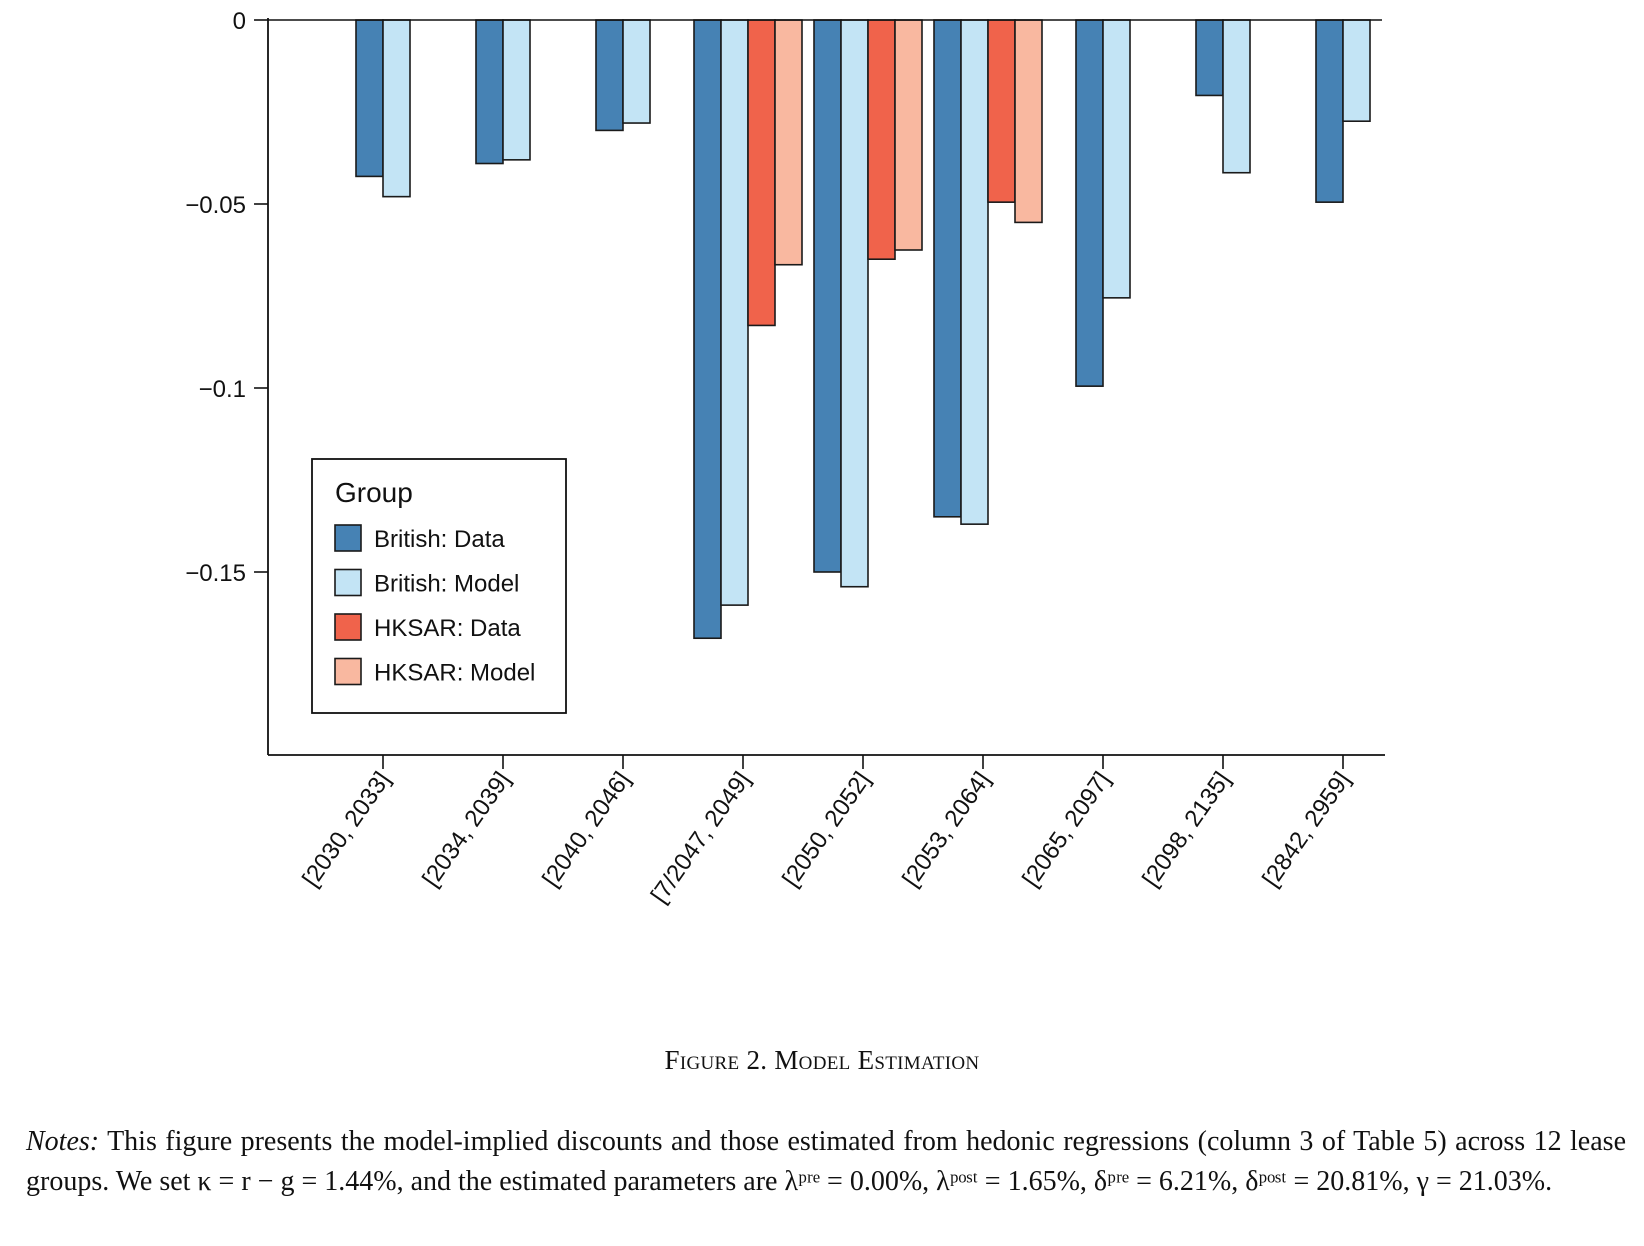 The image size is (1644, 1246). Describe the element at coordinates (586, 829) in the screenshot. I see `x-tick-label: [2040, 2046]` at that location.